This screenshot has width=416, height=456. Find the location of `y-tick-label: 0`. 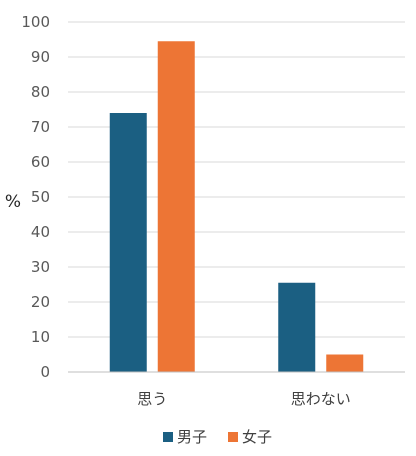

y-tick-label: 0 is located at coordinates (45, 372).